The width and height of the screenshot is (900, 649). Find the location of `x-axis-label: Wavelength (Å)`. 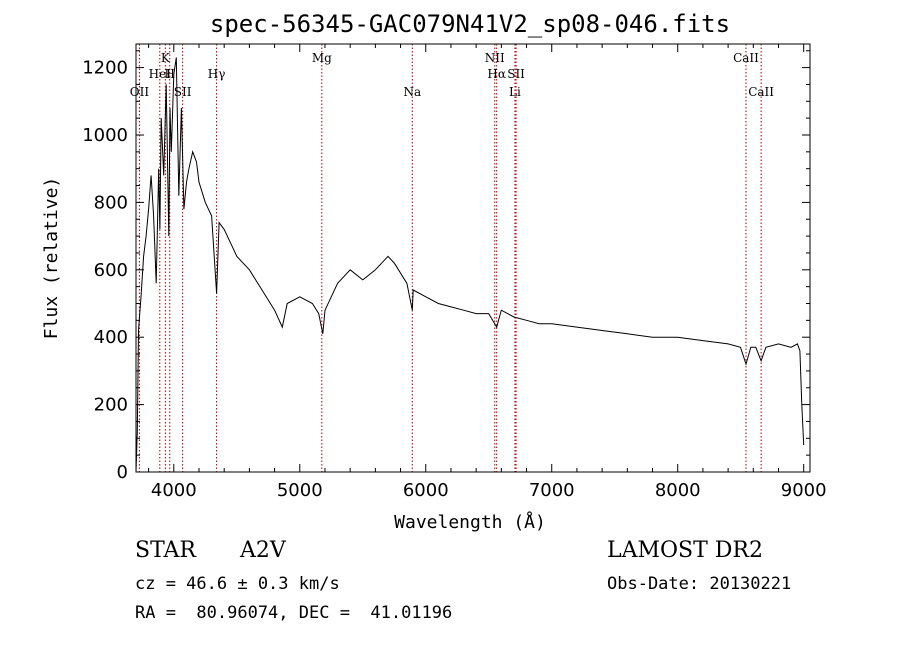

x-axis-label: Wavelength (Å) is located at coordinates (470, 522).